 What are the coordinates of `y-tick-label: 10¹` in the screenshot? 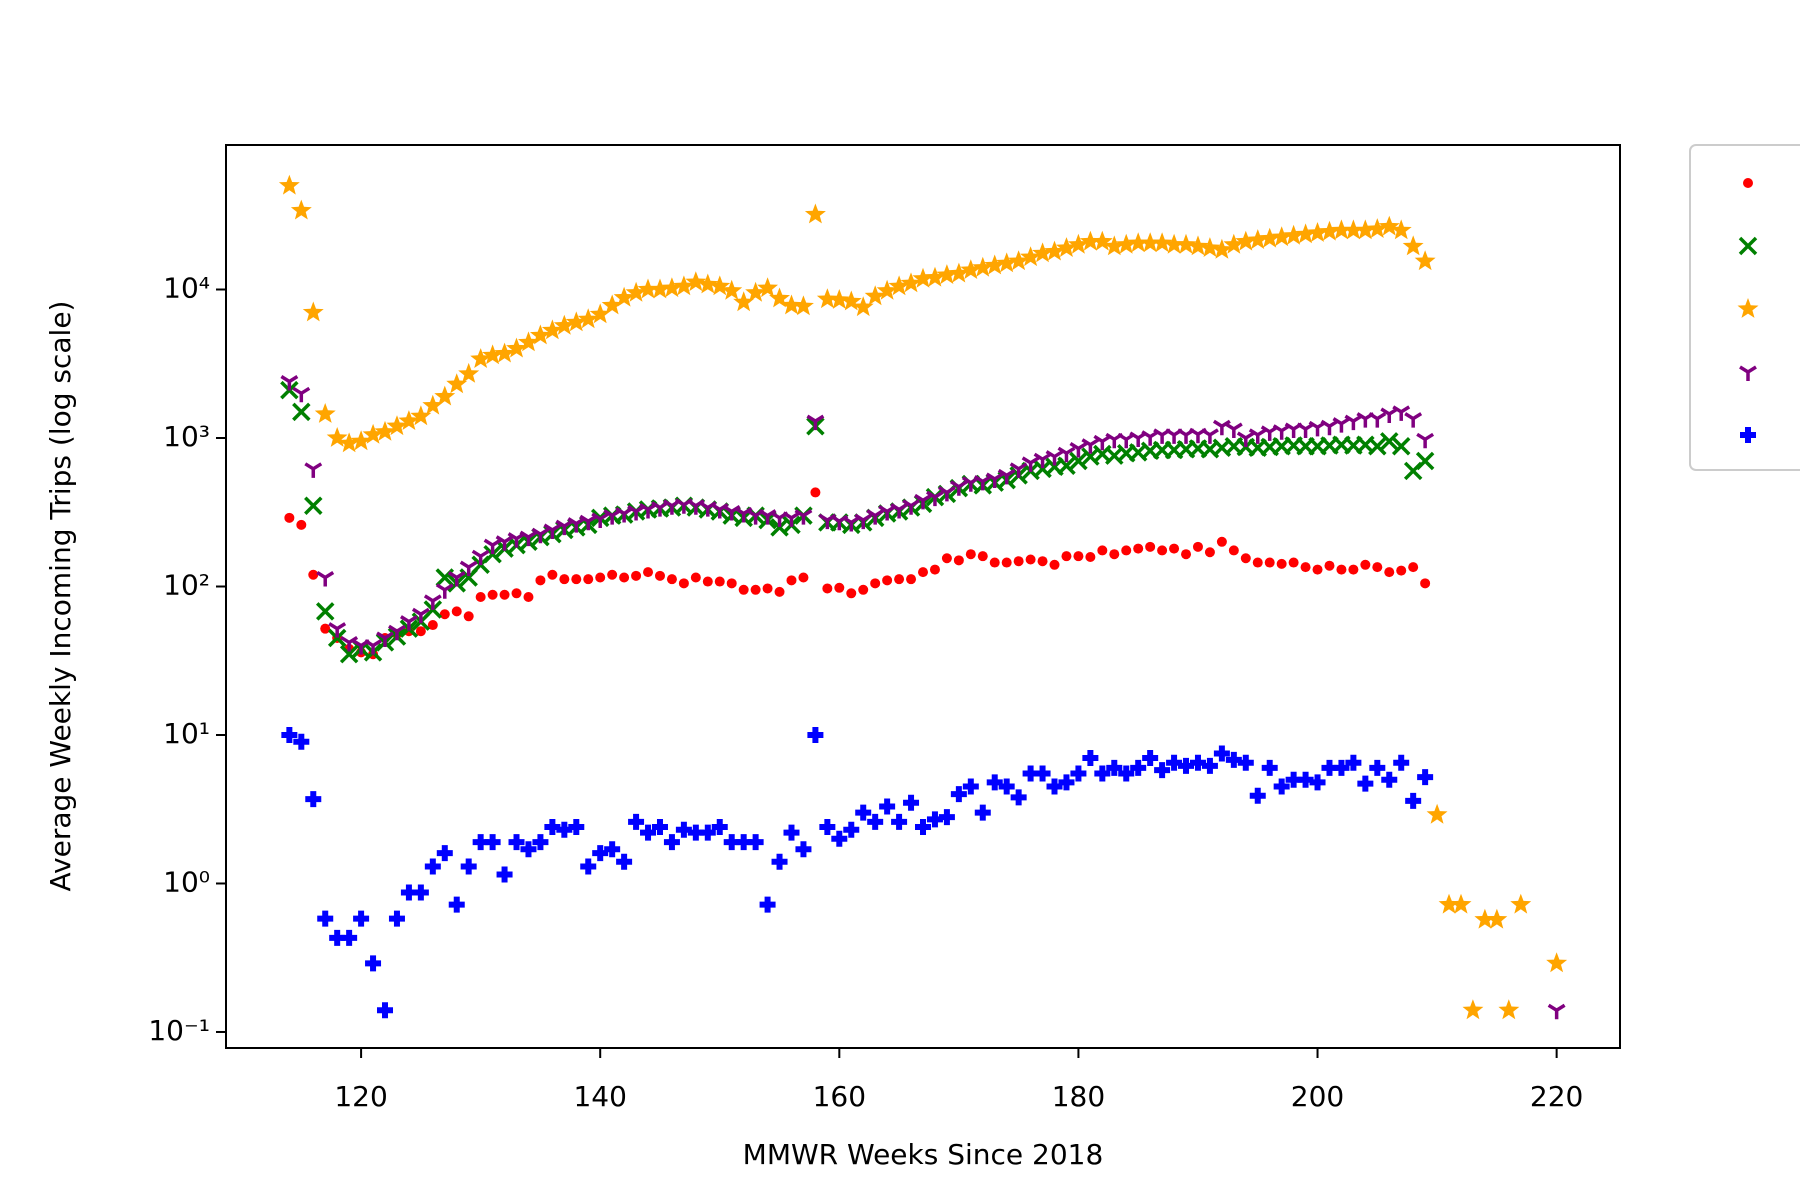 It's located at (186, 733).